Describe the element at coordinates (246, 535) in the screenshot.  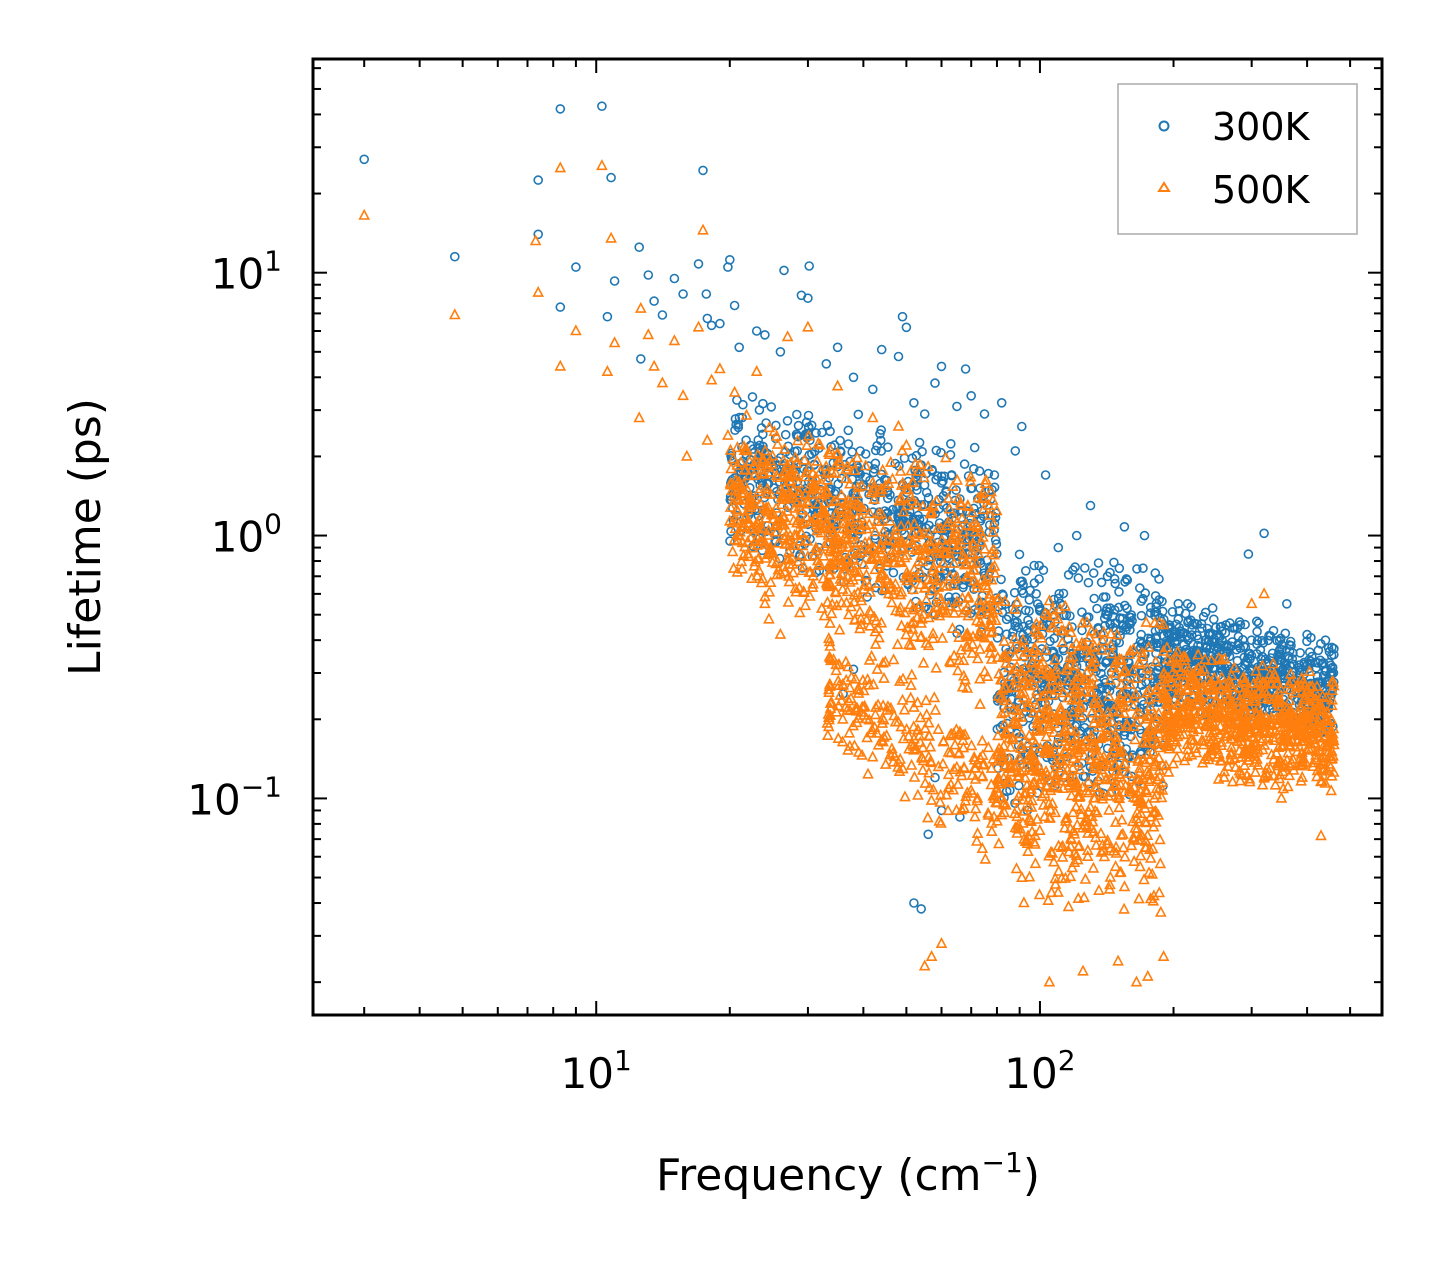
I see `y-tick-label: 100` at that location.